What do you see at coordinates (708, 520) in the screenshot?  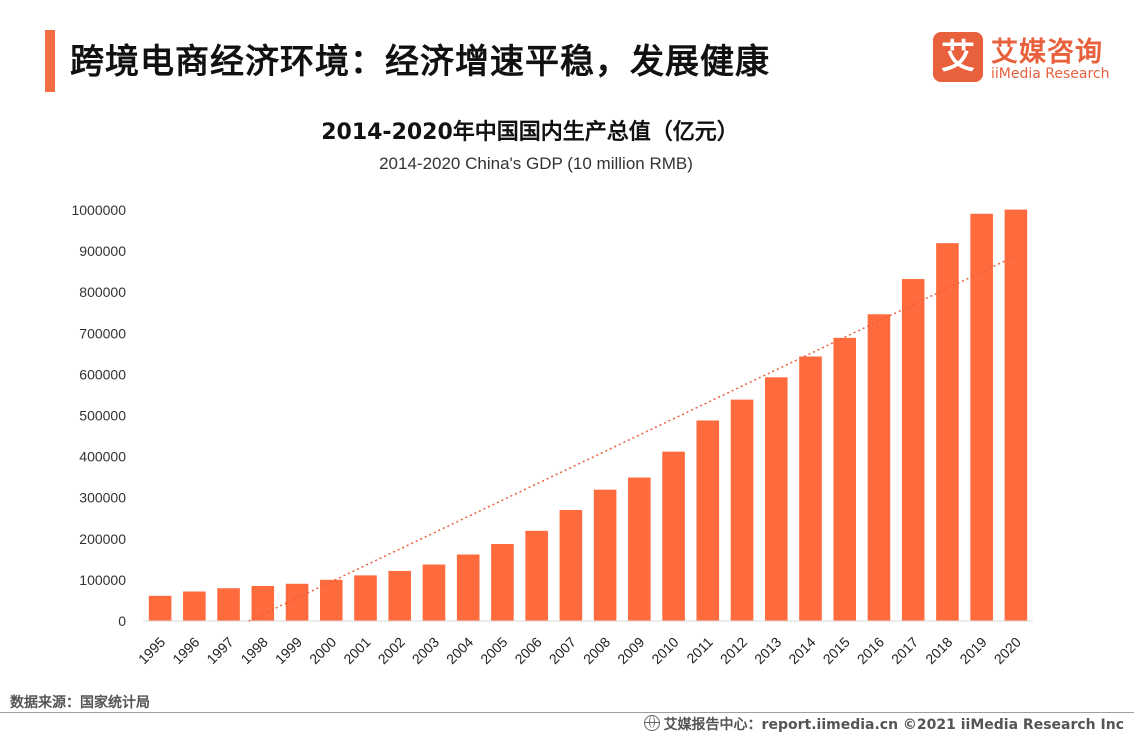 I see `bar-2011` at bounding box center [708, 520].